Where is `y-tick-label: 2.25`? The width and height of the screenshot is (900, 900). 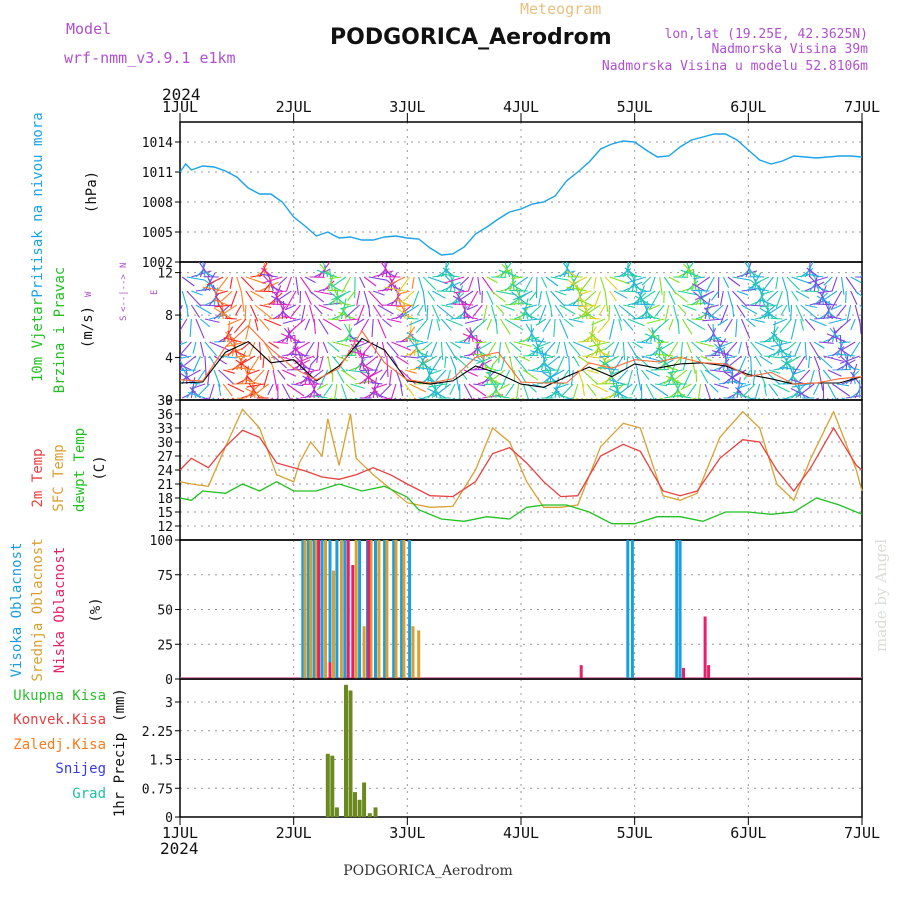 y-tick-label: 2.25 is located at coordinates (157, 732).